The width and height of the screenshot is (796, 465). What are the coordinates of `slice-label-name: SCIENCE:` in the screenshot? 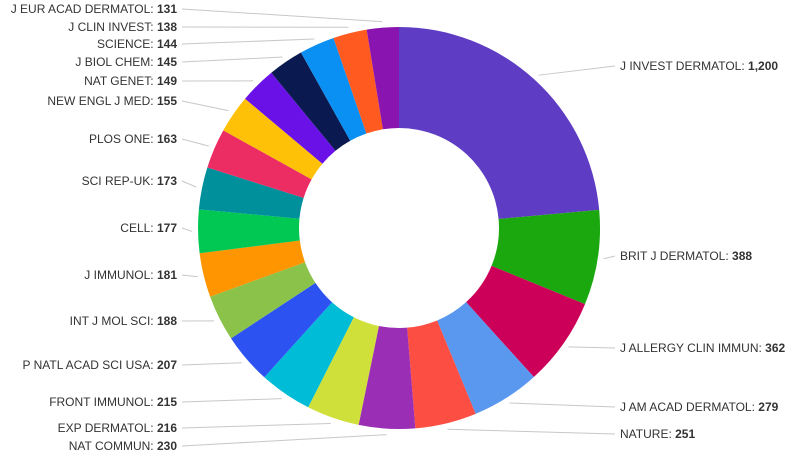 It's located at (127, 44).